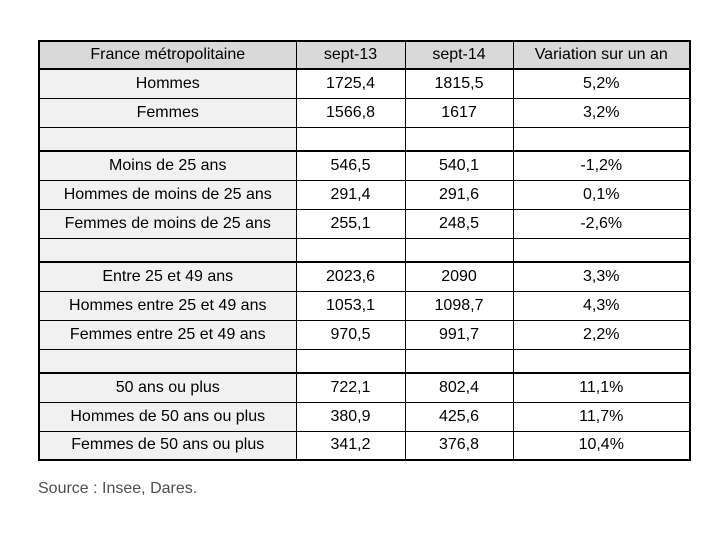 This screenshot has width=727, height=533. I want to click on row-label-cell: Hommes de 50 ans ou plus, so click(167, 416).